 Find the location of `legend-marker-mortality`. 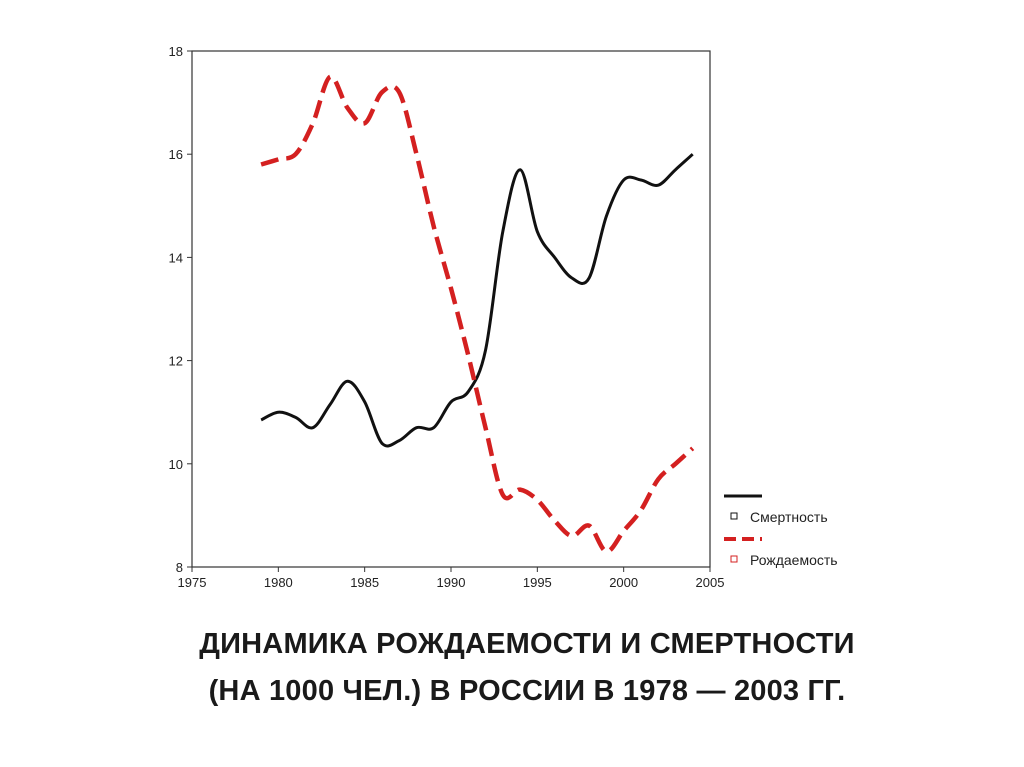

legend-marker-mortality is located at coordinates (734, 516).